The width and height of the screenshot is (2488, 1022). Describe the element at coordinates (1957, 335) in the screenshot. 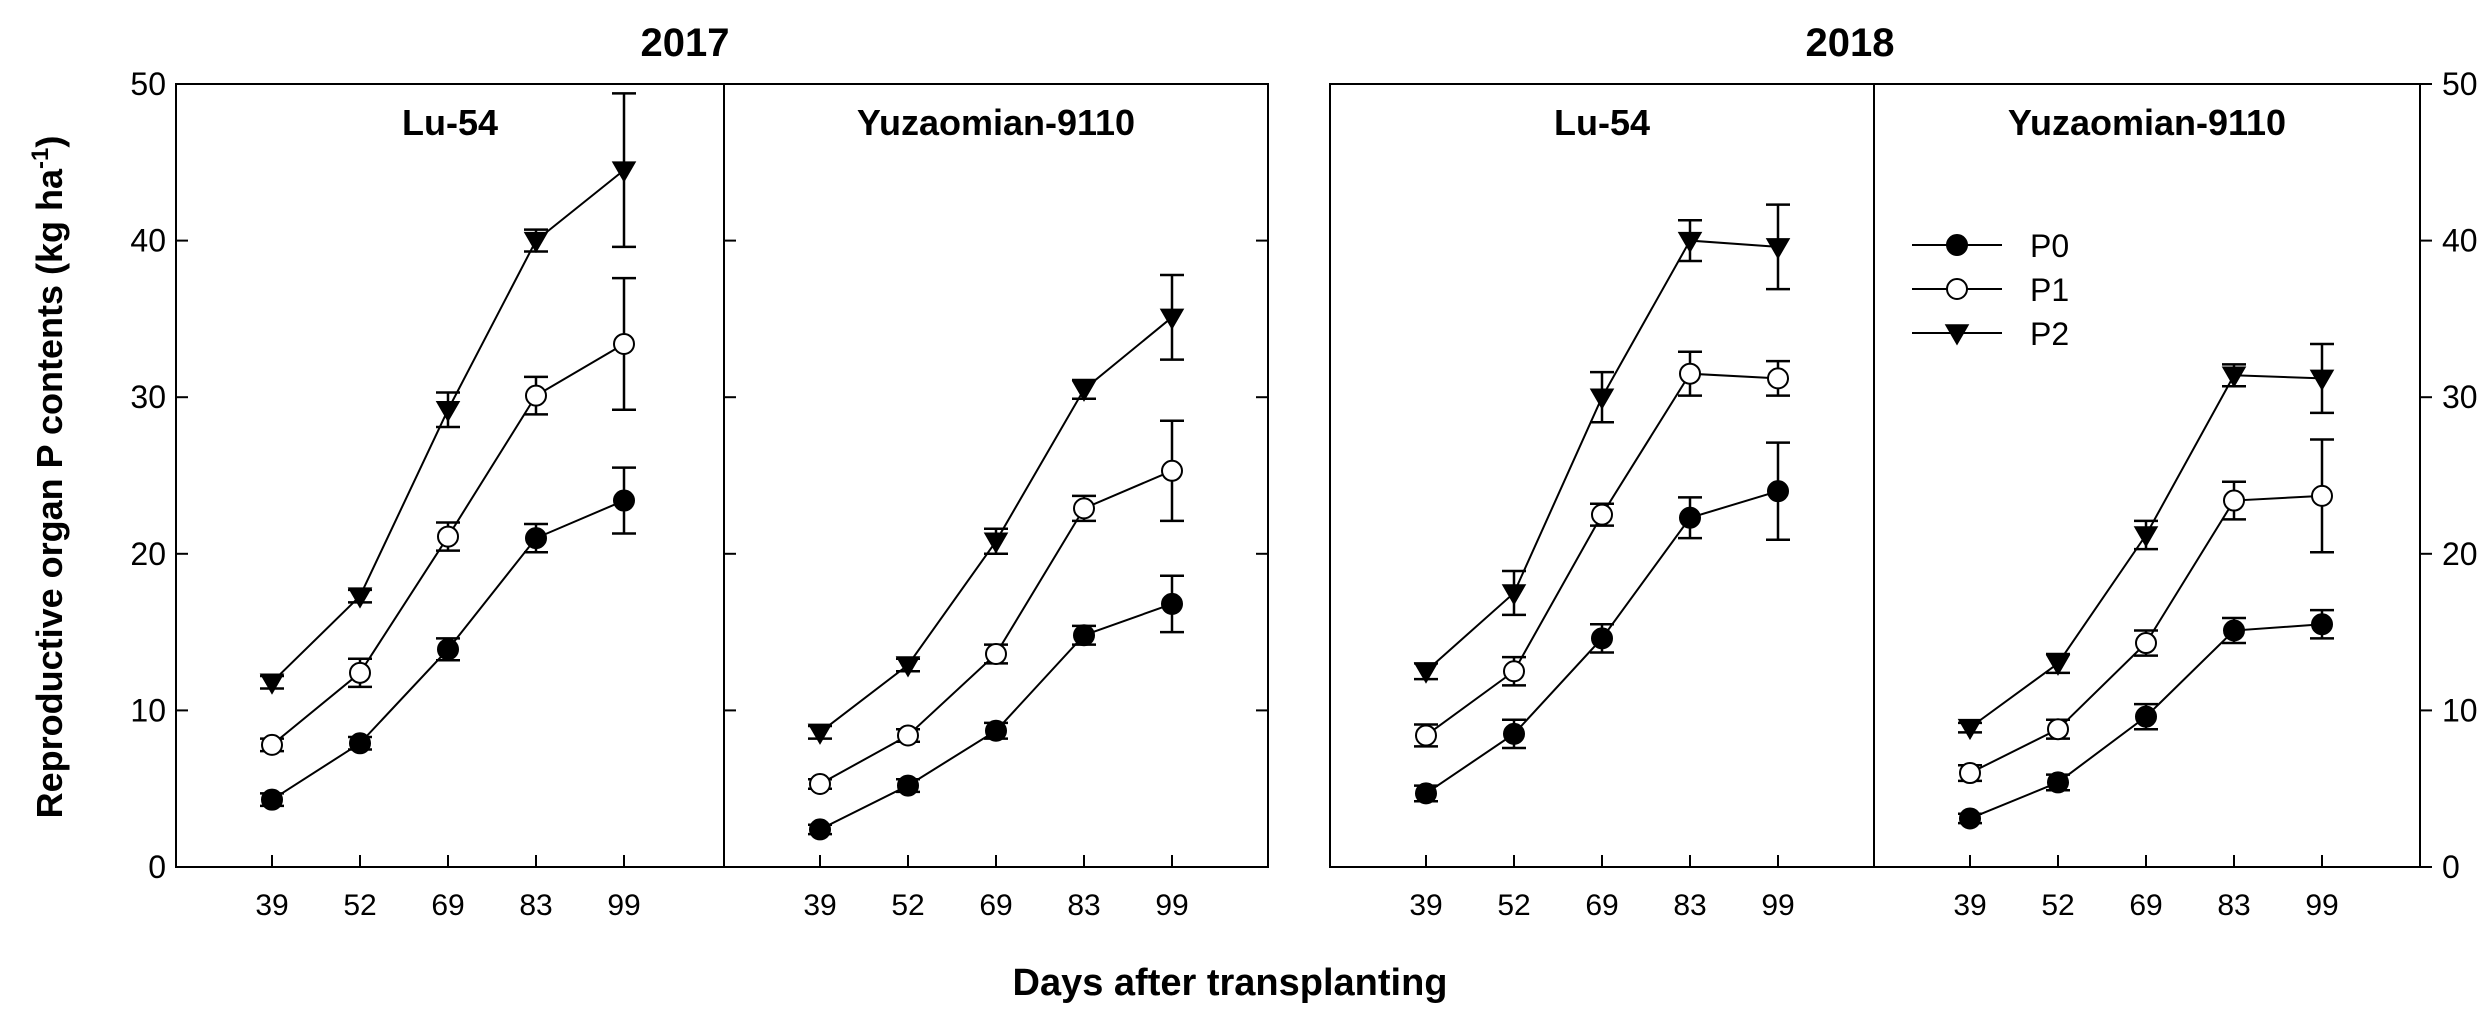

I see `legend-marker-P2` at that location.